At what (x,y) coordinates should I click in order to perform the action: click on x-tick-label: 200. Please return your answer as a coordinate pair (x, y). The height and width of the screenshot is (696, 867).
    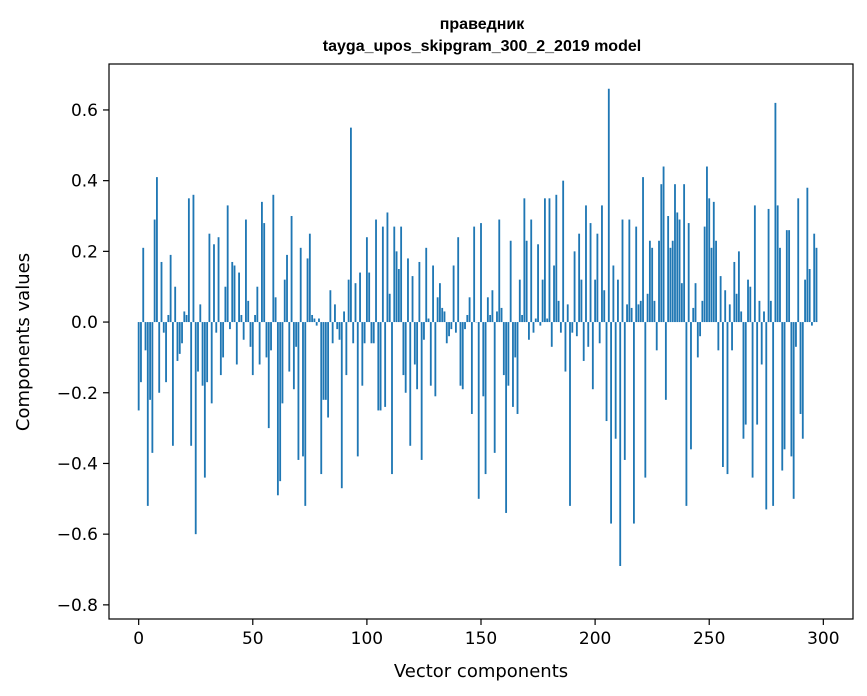
    Looking at the image, I should click on (595, 639).